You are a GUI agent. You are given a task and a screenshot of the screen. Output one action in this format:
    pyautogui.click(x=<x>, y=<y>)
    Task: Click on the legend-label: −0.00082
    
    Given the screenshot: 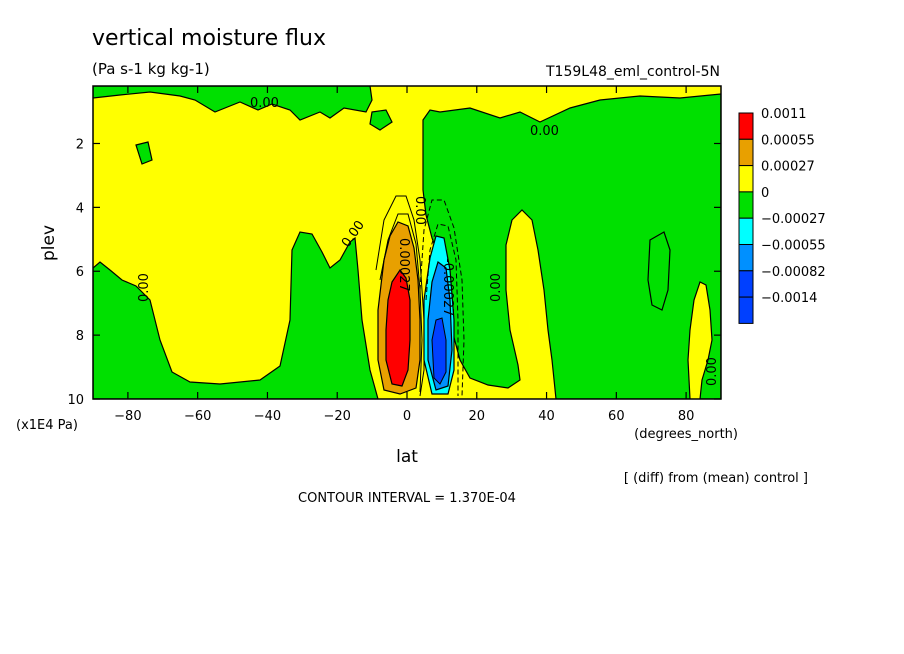 What is the action you would take?
    pyautogui.click(x=793, y=272)
    